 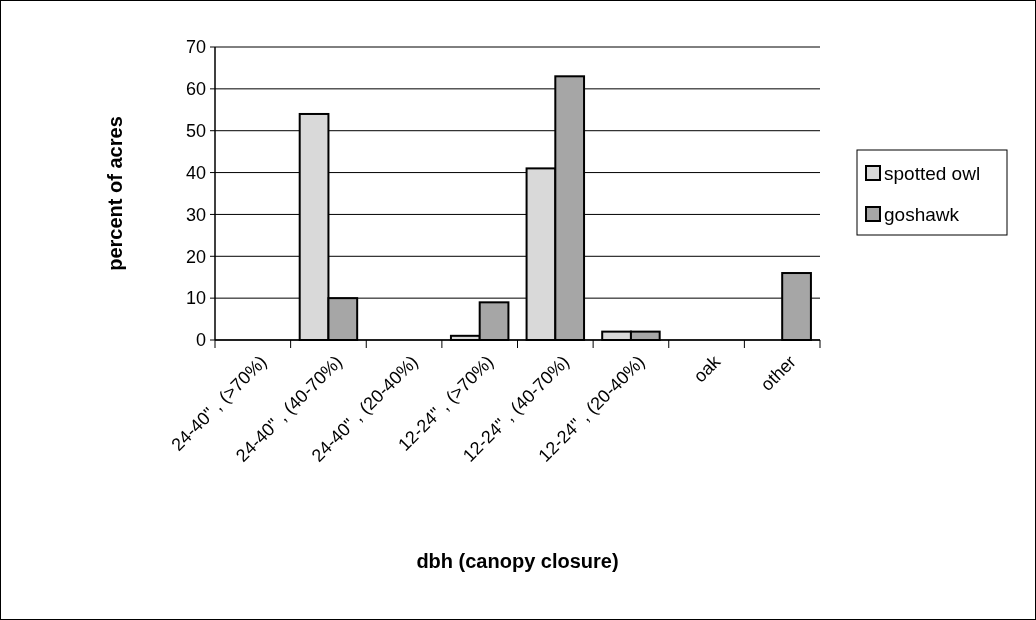 What do you see at coordinates (932, 173) in the screenshot?
I see `legend-label: spotted owl` at bounding box center [932, 173].